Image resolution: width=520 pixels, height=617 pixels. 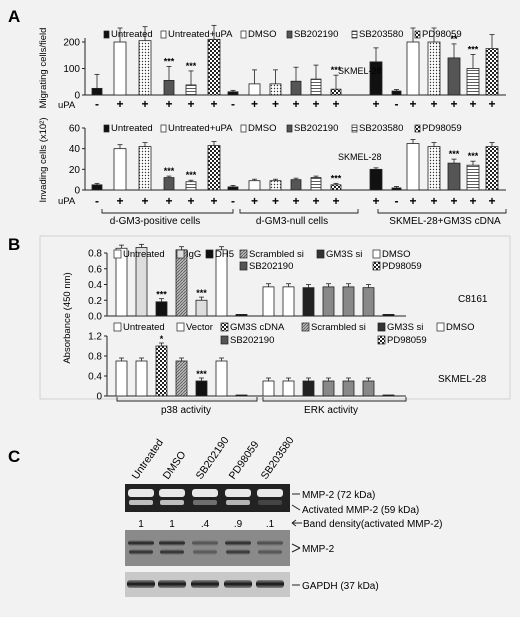 I want to click on blot-strip-mmp2, so click(x=207, y=548).